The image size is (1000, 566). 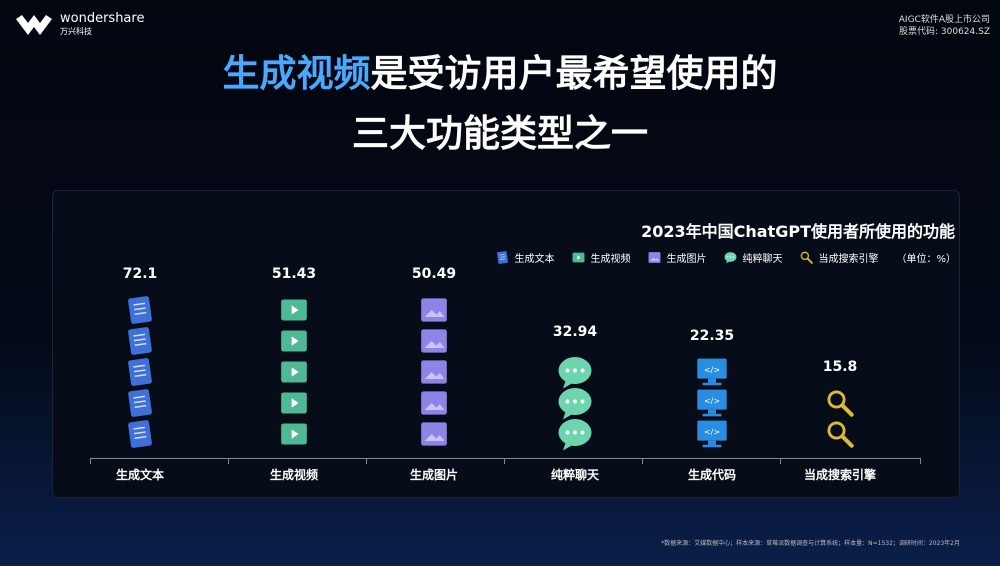 What do you see at coordinates (848, 259) in the screenshot?
I see `legend-label: 当成搜索引擎` at bounding box center [848, 259].